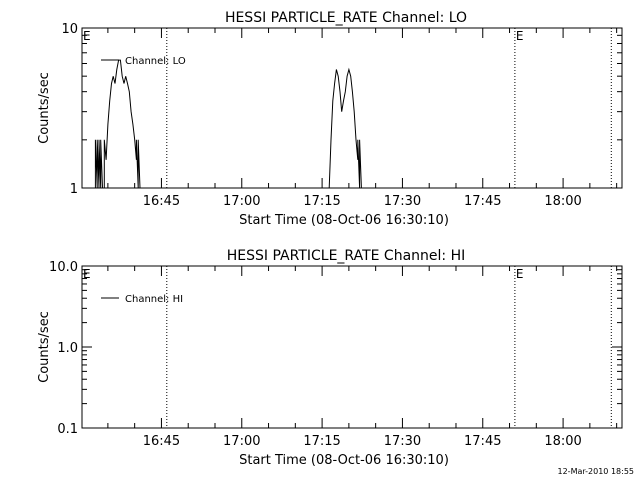 The image size is (640, 480). I want to click on chart-title: HESSI PARTICLE_RATE Channel: LO, so click(346, 18).